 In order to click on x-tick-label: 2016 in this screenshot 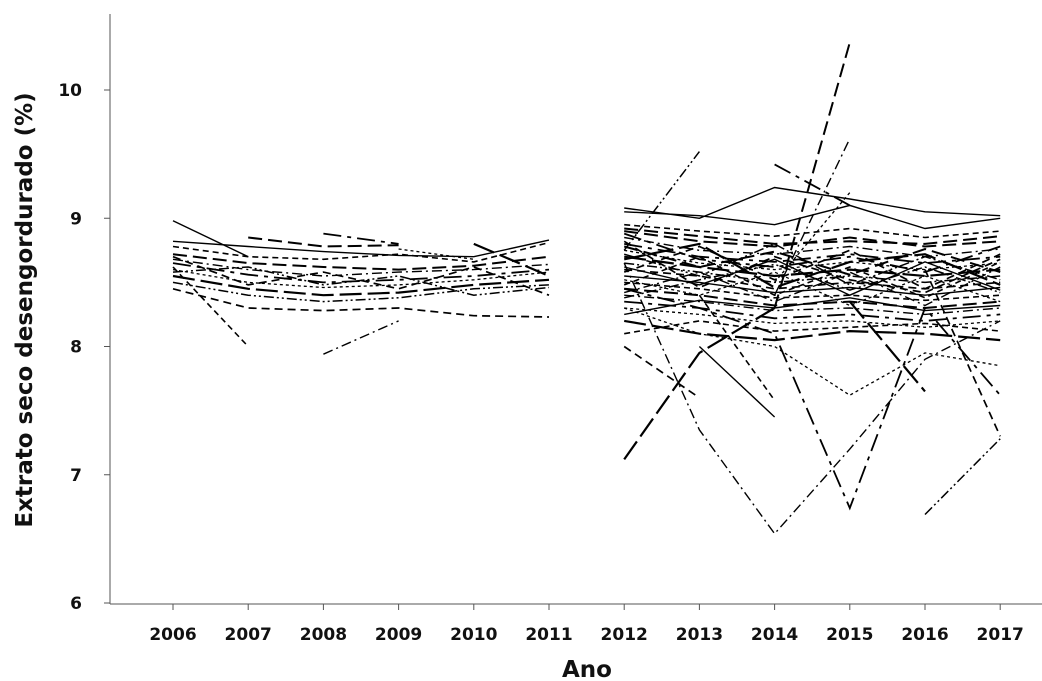, I will do `click(924, 635)`.